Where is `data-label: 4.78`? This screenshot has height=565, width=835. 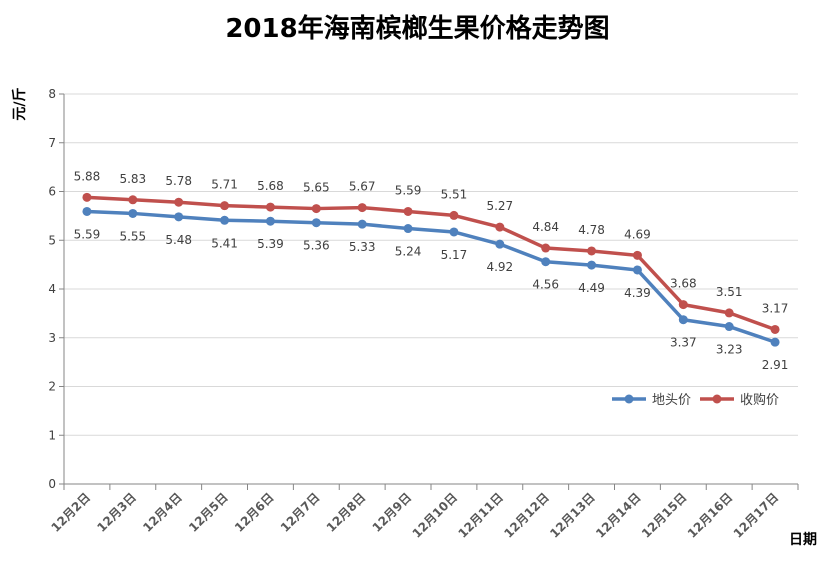 data-label: 4.78 is located at coordinates (591, 230).